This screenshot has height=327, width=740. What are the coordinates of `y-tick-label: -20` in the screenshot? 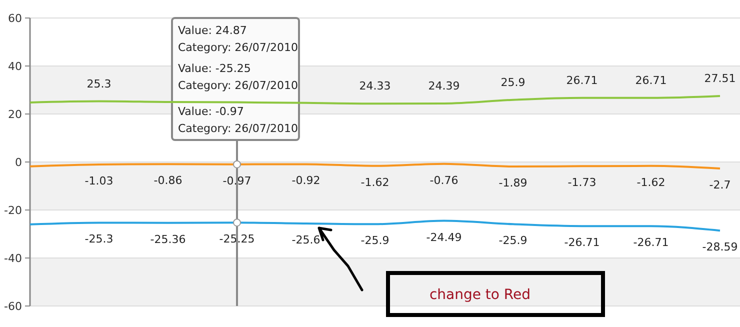 It's located at (13, 210).